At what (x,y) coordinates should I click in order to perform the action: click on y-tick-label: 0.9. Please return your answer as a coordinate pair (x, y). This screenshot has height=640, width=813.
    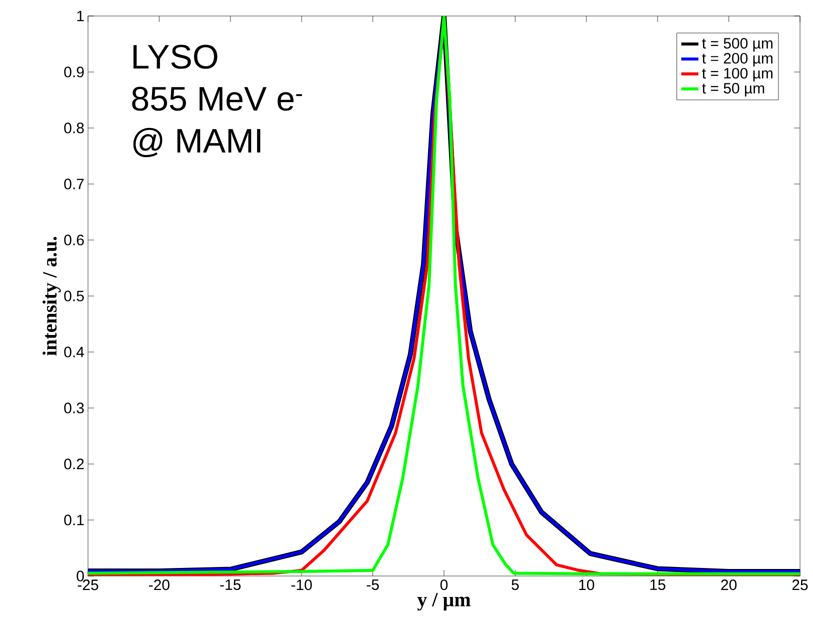
    Looking at the image, I should click on (74, 72).